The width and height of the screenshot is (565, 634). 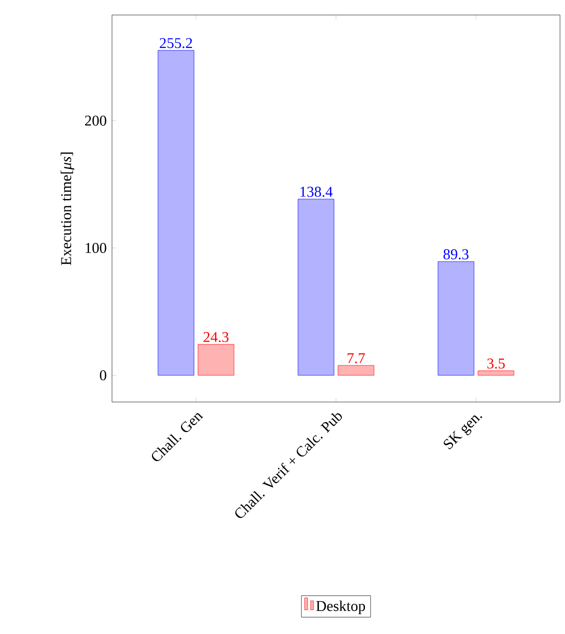 I want to click on y-tick-label: 200, so click(x=95, y=121).